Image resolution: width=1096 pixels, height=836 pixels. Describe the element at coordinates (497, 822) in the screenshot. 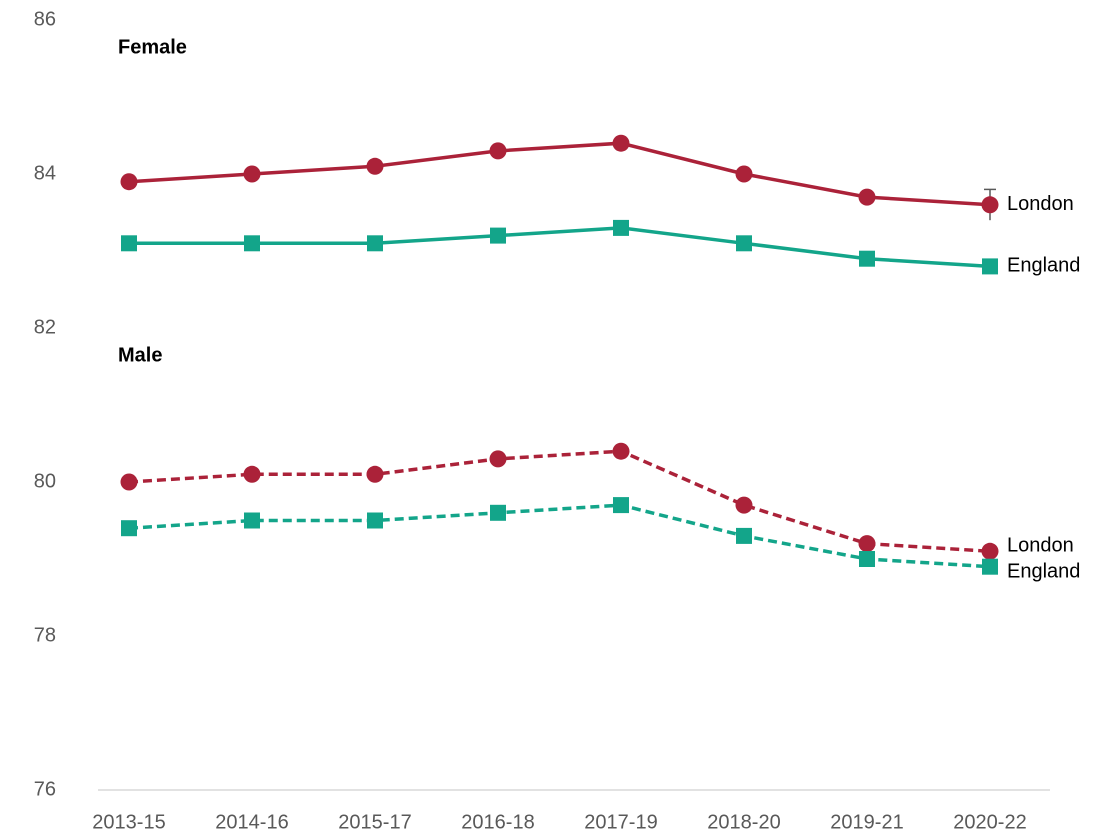

I see `x-tick-label: 2016-18` at that location.